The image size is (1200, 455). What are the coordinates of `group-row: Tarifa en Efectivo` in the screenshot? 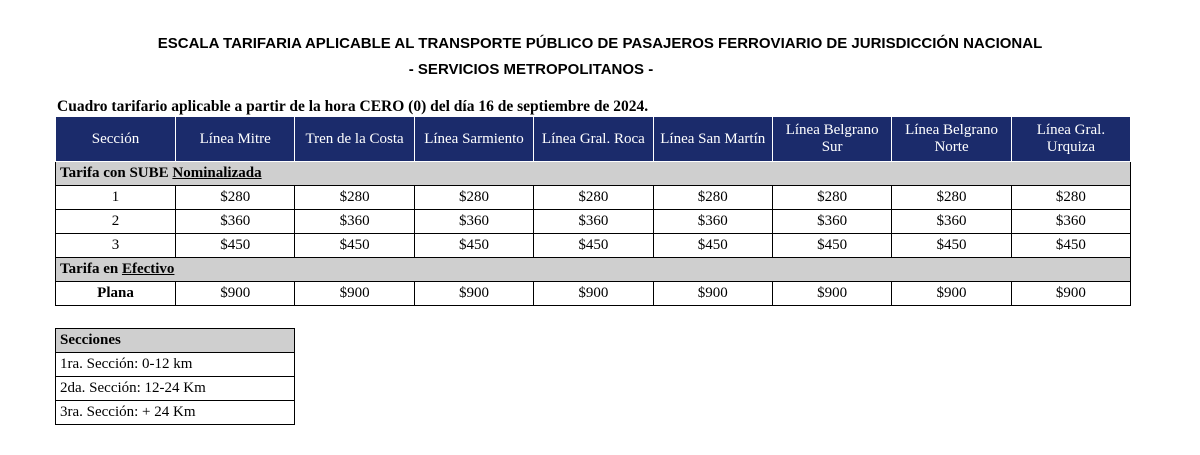 It's located at (593, 269).